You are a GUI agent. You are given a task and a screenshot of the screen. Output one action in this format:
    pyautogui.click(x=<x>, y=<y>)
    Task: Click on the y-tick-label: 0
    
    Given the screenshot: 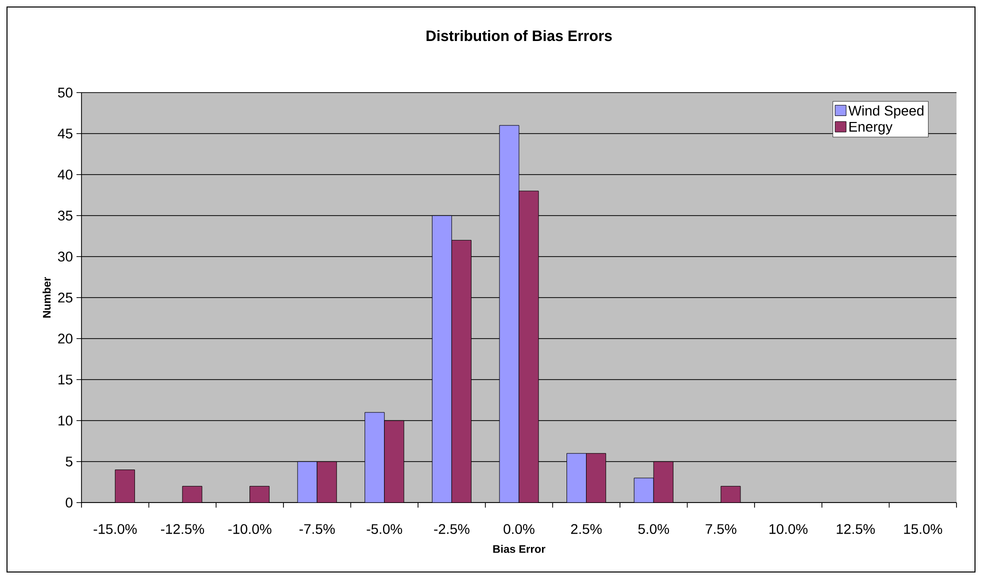 What is the action you would take?
    pyautogui.click(x=69, y=503)
    